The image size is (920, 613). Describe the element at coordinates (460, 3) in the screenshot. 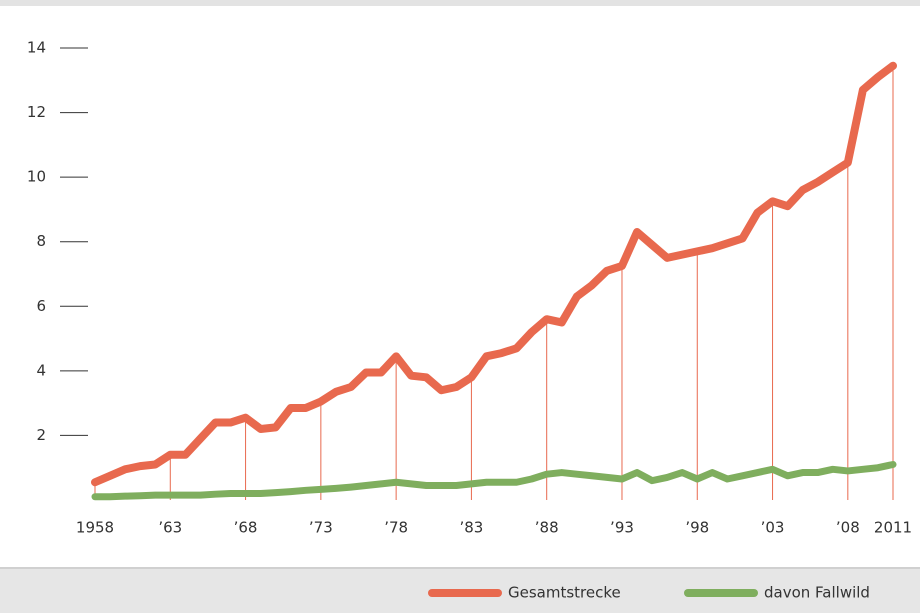

I see `top-band` at that location.